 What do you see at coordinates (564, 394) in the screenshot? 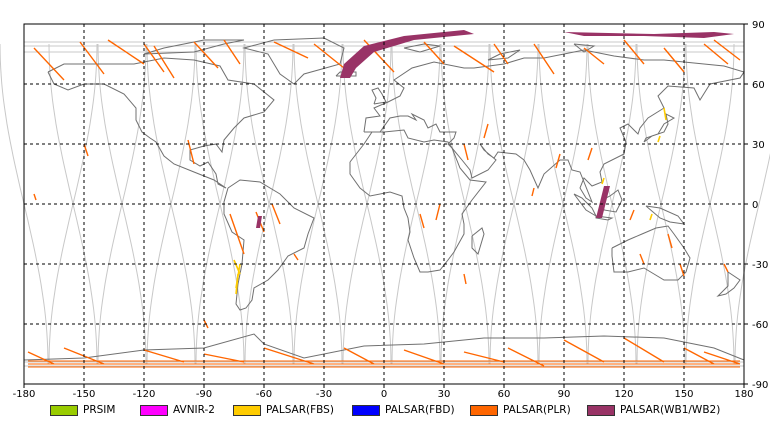
I see `lon-tick-label: 90` at bounding box center [564, 394].